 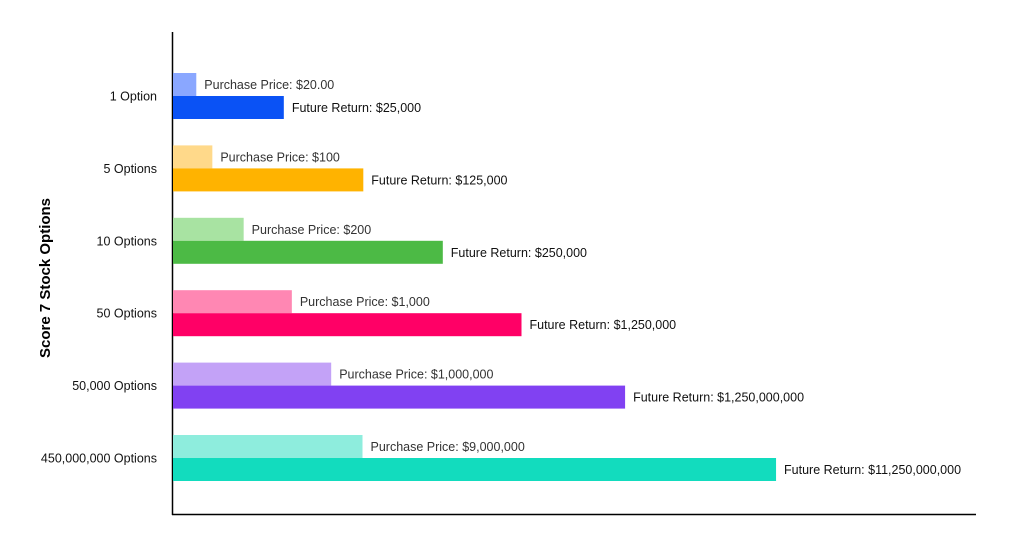 What do you see at coordinates (872, 470) in the screenshot?
I see `return-data-label: Future Return: $11,250,000,000` at bounding box center [872, 470].